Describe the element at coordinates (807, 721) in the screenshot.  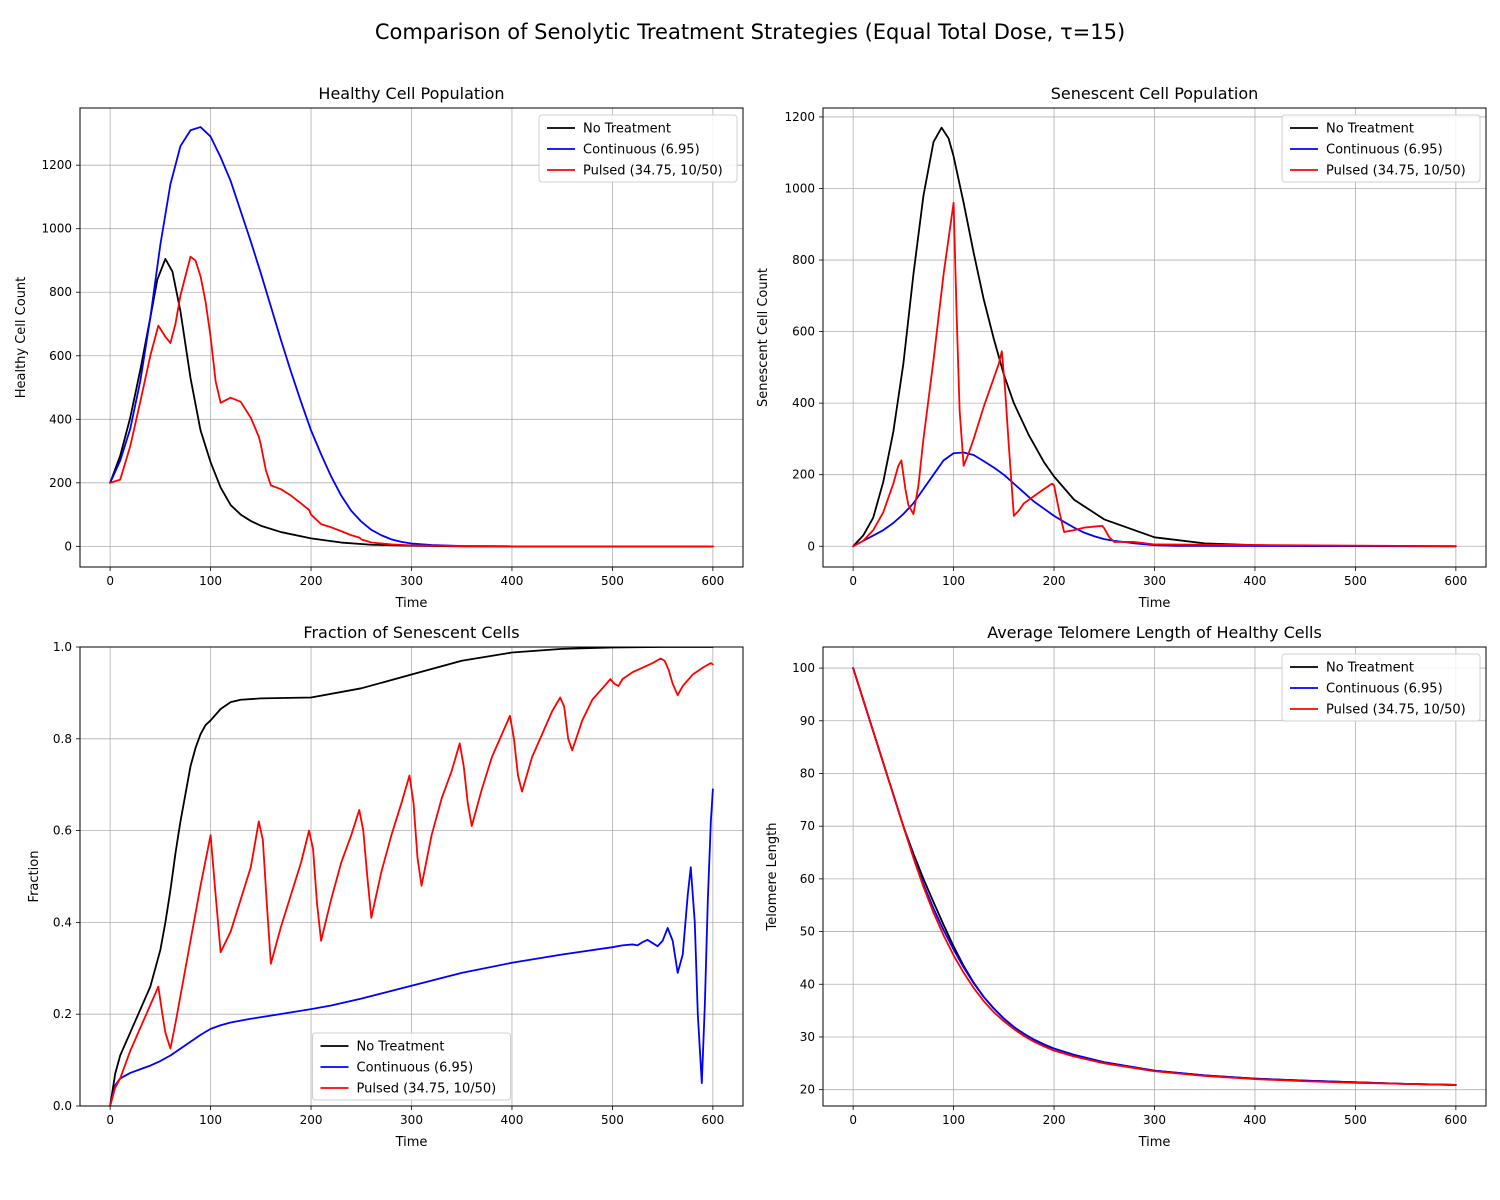
I see `y-tick-label: 90` at that location.